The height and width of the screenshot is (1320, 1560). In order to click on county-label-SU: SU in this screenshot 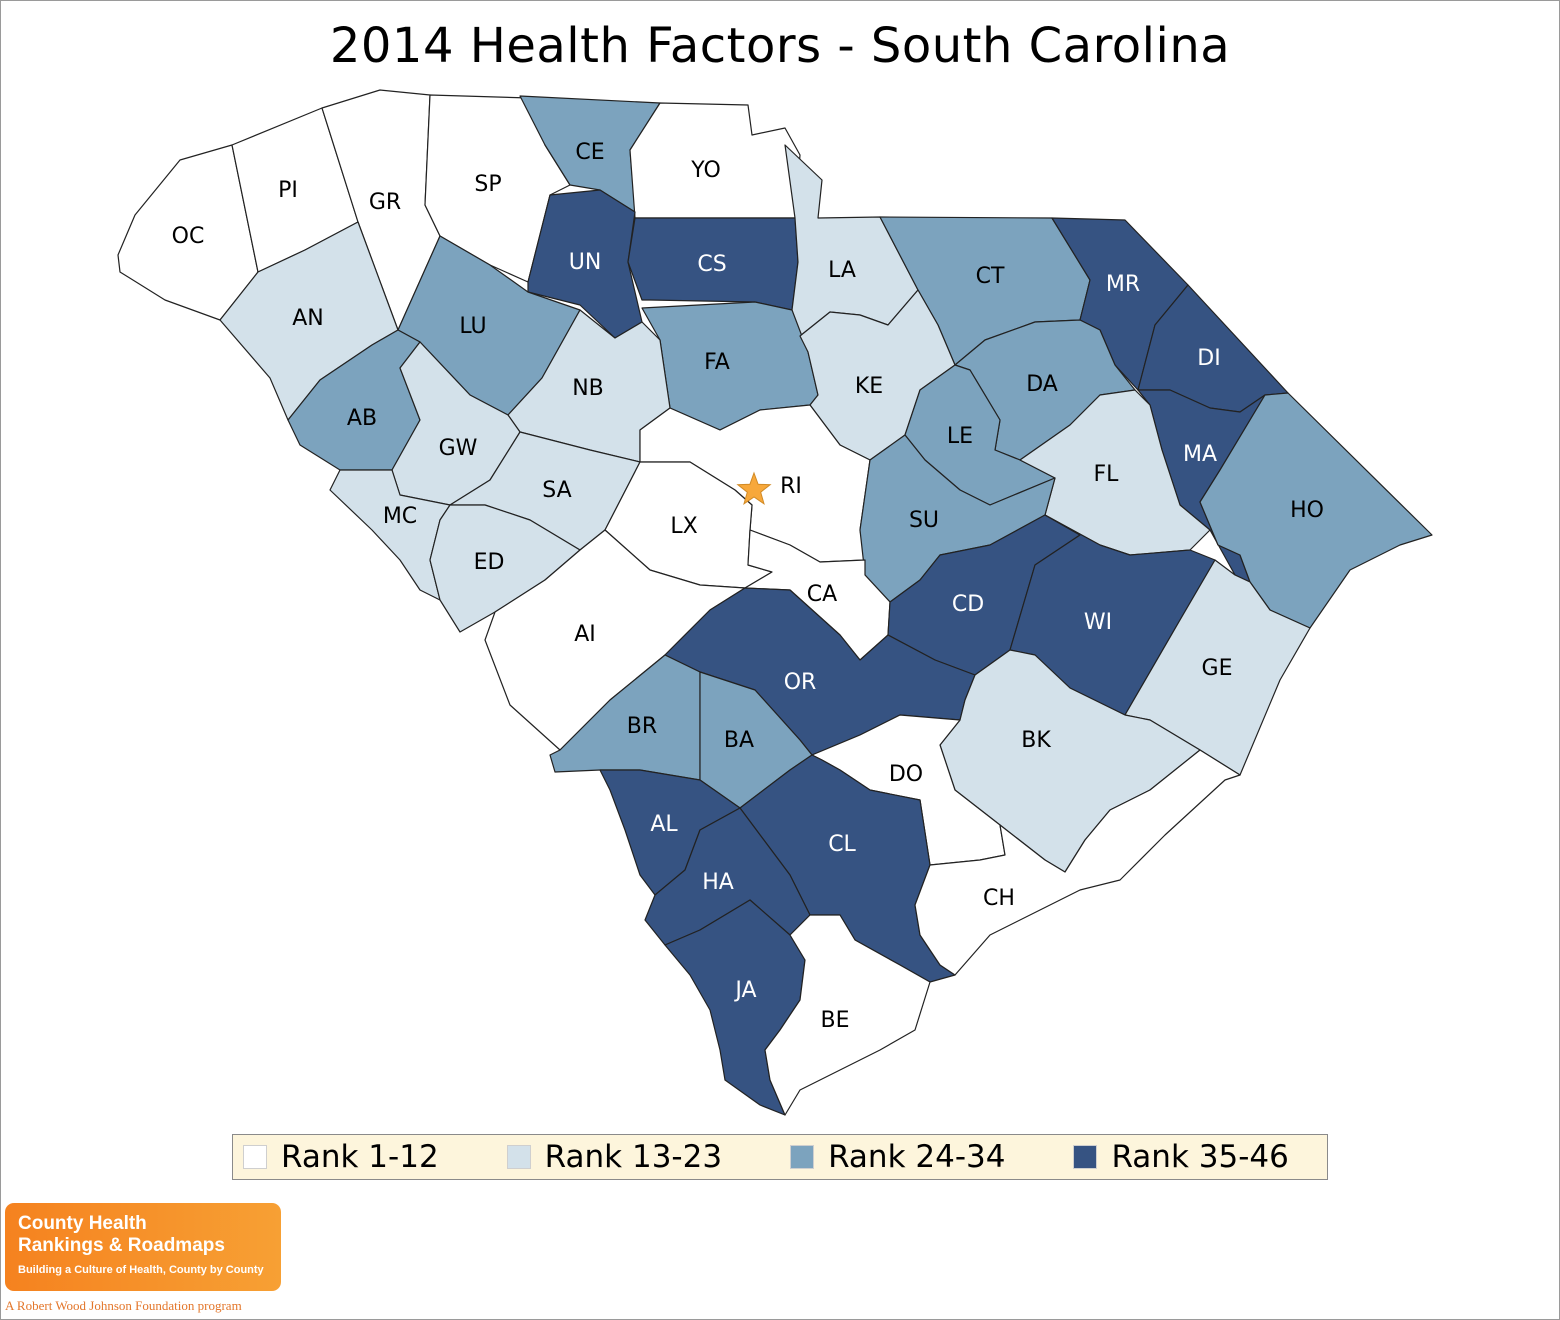, I will do `click(924, 520)`.